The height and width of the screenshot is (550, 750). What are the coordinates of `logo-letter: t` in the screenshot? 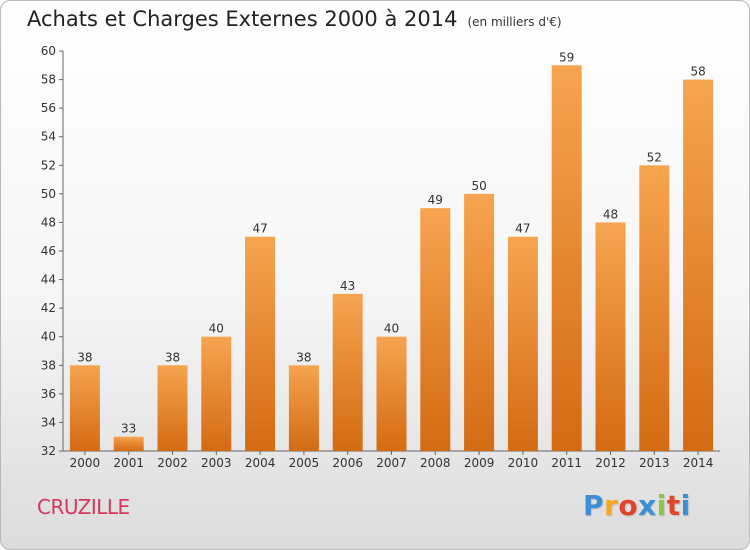 It's located at (673, 505).